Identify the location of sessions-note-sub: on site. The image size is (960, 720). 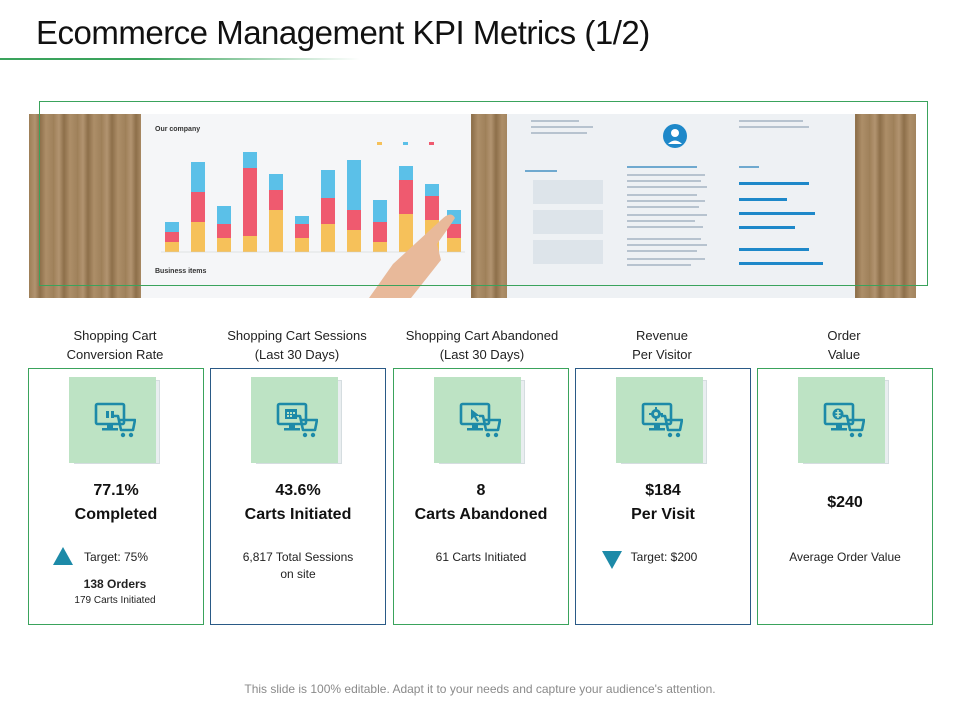
(298, 574).